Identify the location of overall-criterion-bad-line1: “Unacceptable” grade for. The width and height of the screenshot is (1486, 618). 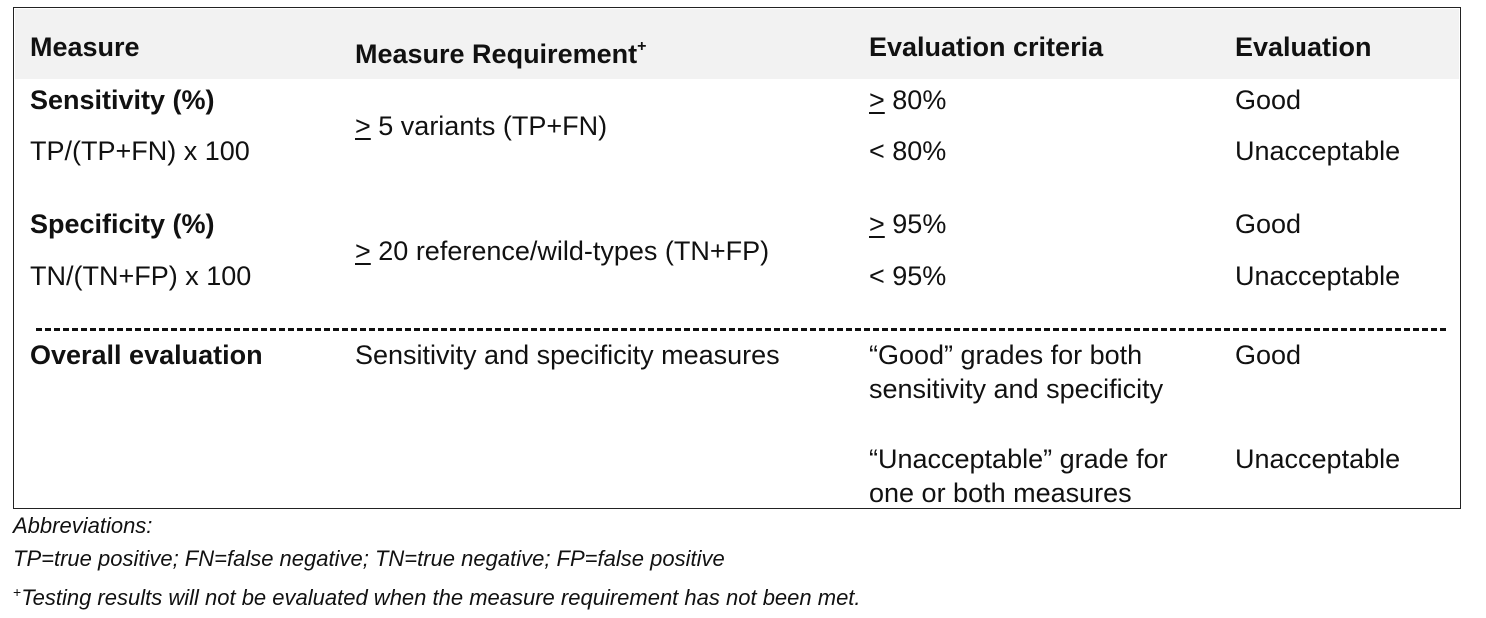
(1018, 459).